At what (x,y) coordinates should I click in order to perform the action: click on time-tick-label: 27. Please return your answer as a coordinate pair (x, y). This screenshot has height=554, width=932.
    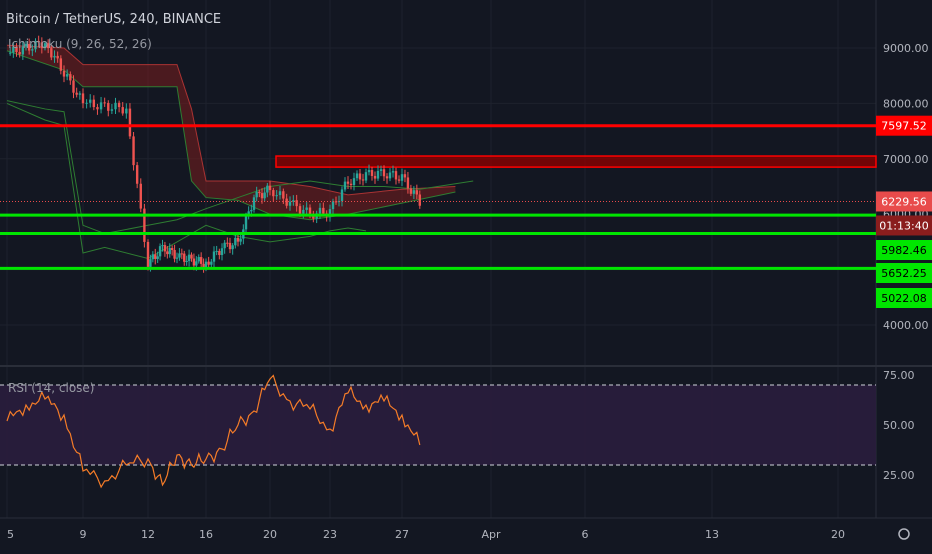
    Looking at the image, I should click on (402, 534).